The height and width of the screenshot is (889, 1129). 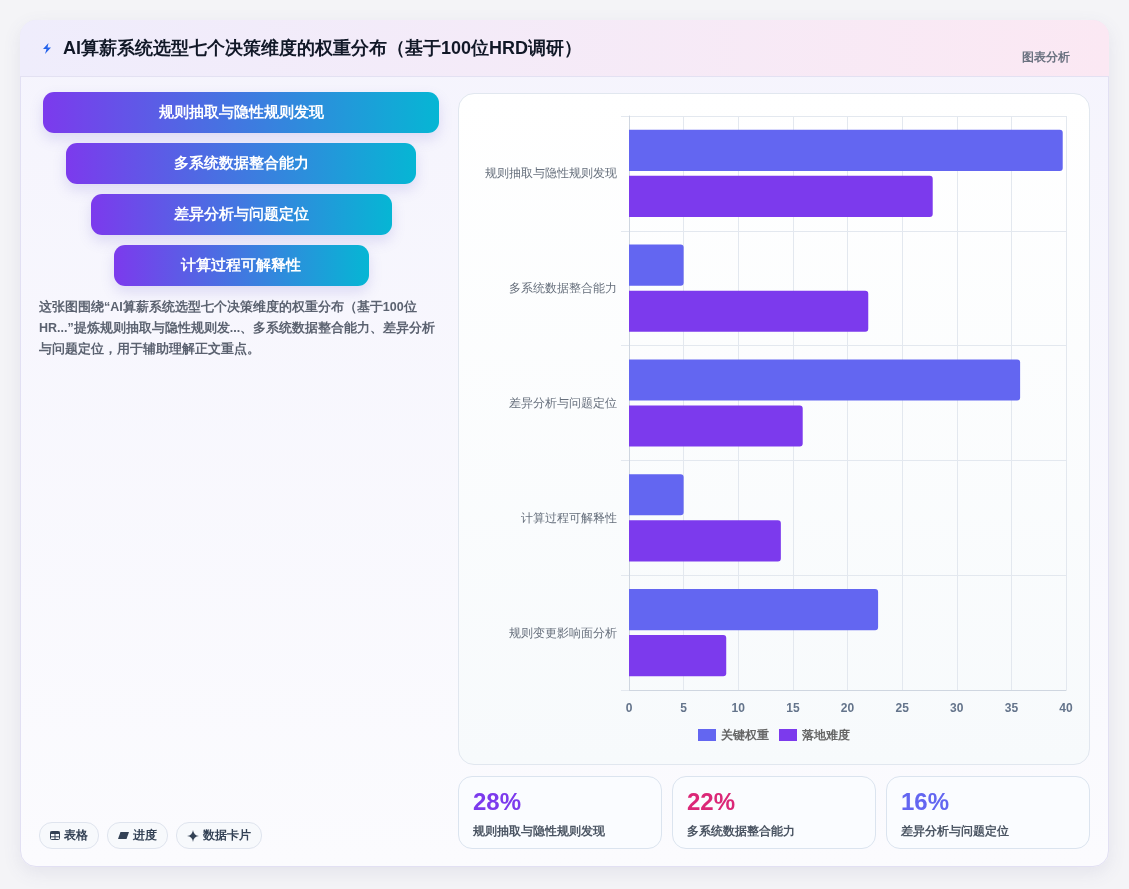 What do you see at coordinates (323, 48) in the screenshot?
I see `text: AI算薪系统选型七个决策维度的权重分布（基于100位HRD调研）` at bounding box center [323, 48].